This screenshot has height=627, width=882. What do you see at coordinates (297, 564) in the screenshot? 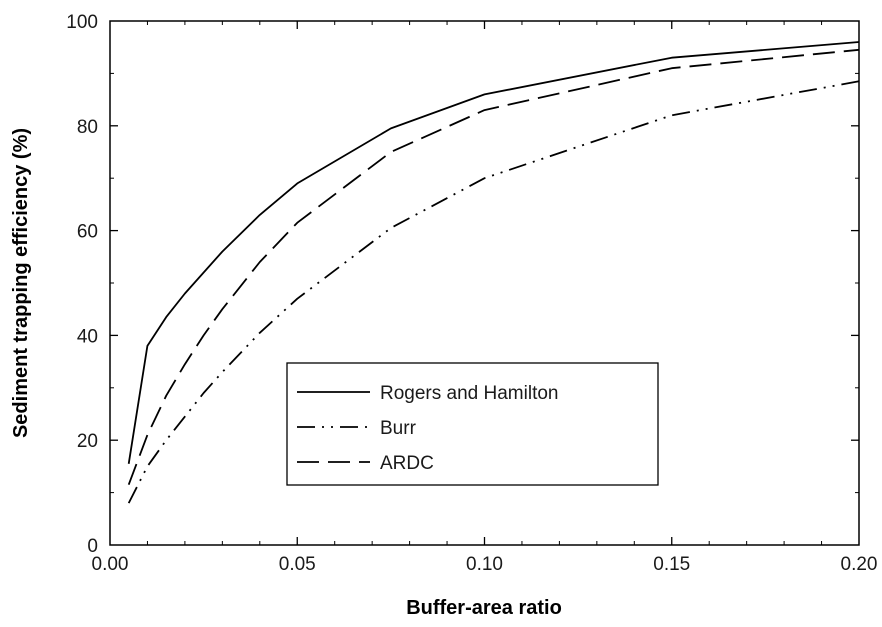
I see `x-tick-label: 0.05` at bounding box center [297, 564].